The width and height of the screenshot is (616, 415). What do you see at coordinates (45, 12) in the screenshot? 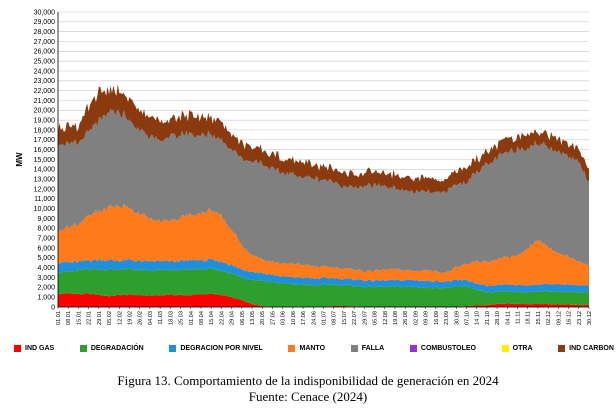
I see `y-tick-label: 30,000` at bounding box center [45, 12].